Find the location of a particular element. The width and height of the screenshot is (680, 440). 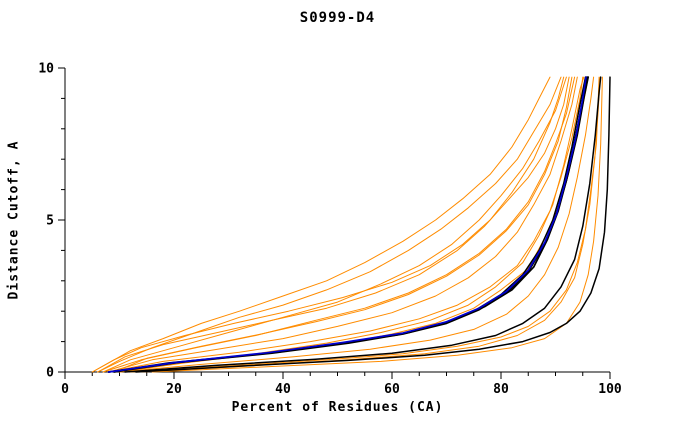

y-axis-label: Distance Cutoff, A is located at coordinates (14, 220).